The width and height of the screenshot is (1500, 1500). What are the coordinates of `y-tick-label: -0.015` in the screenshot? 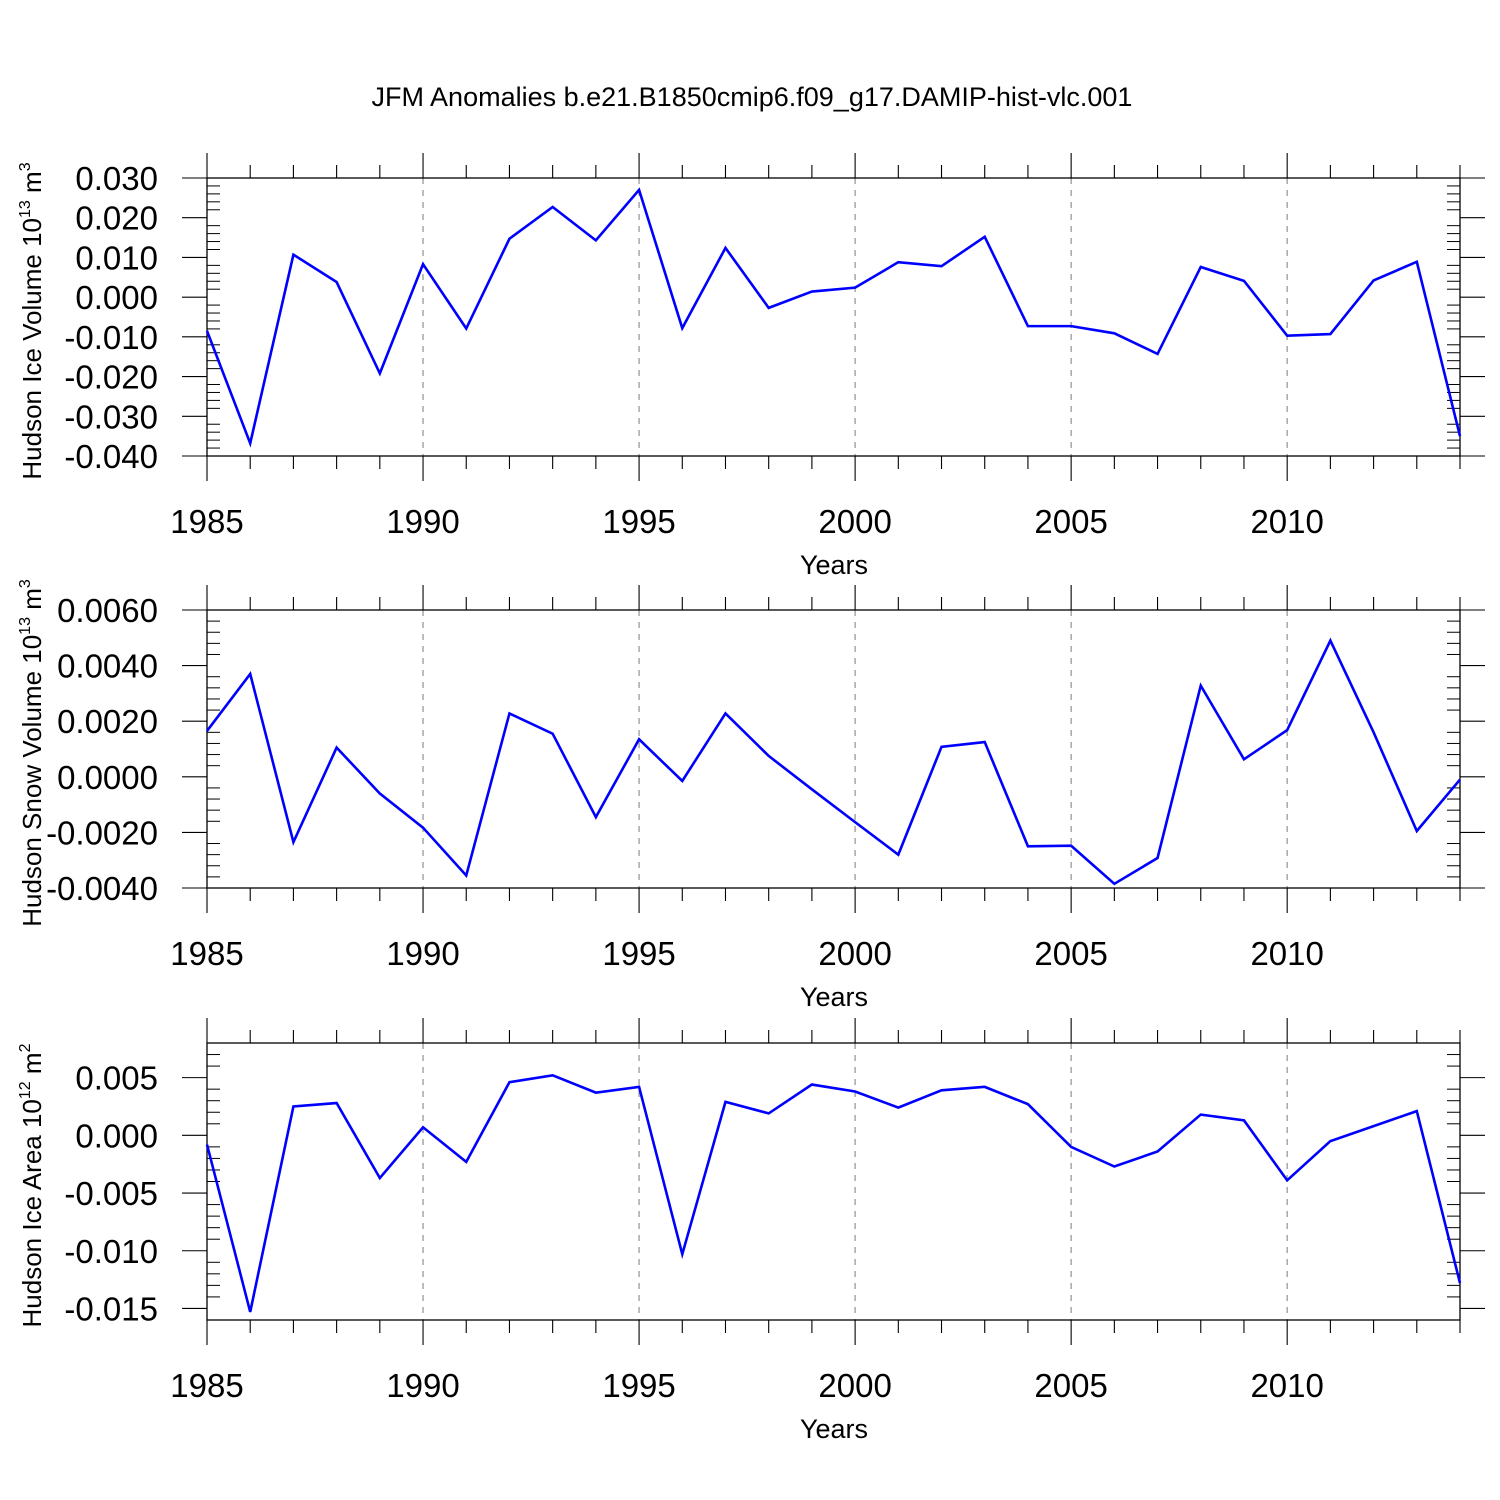 It's located at (111, 1308).